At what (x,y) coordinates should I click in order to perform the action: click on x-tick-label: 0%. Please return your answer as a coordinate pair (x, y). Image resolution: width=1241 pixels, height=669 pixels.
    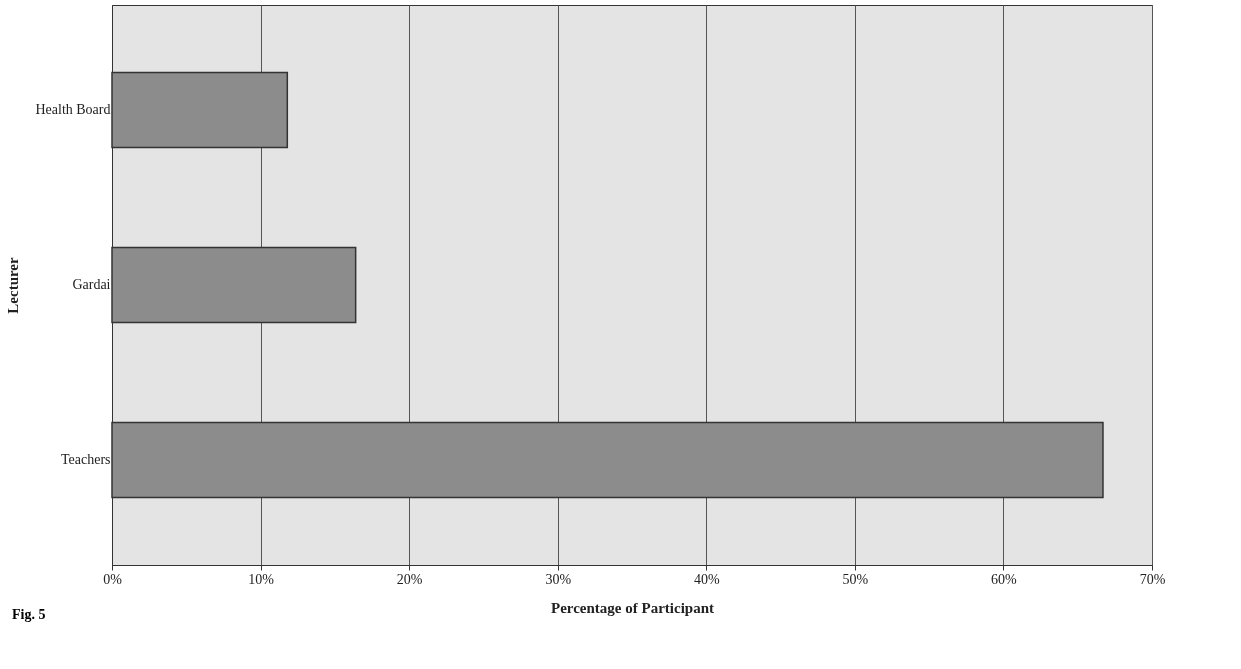
    Looking at the image, I should click on (113, 579).